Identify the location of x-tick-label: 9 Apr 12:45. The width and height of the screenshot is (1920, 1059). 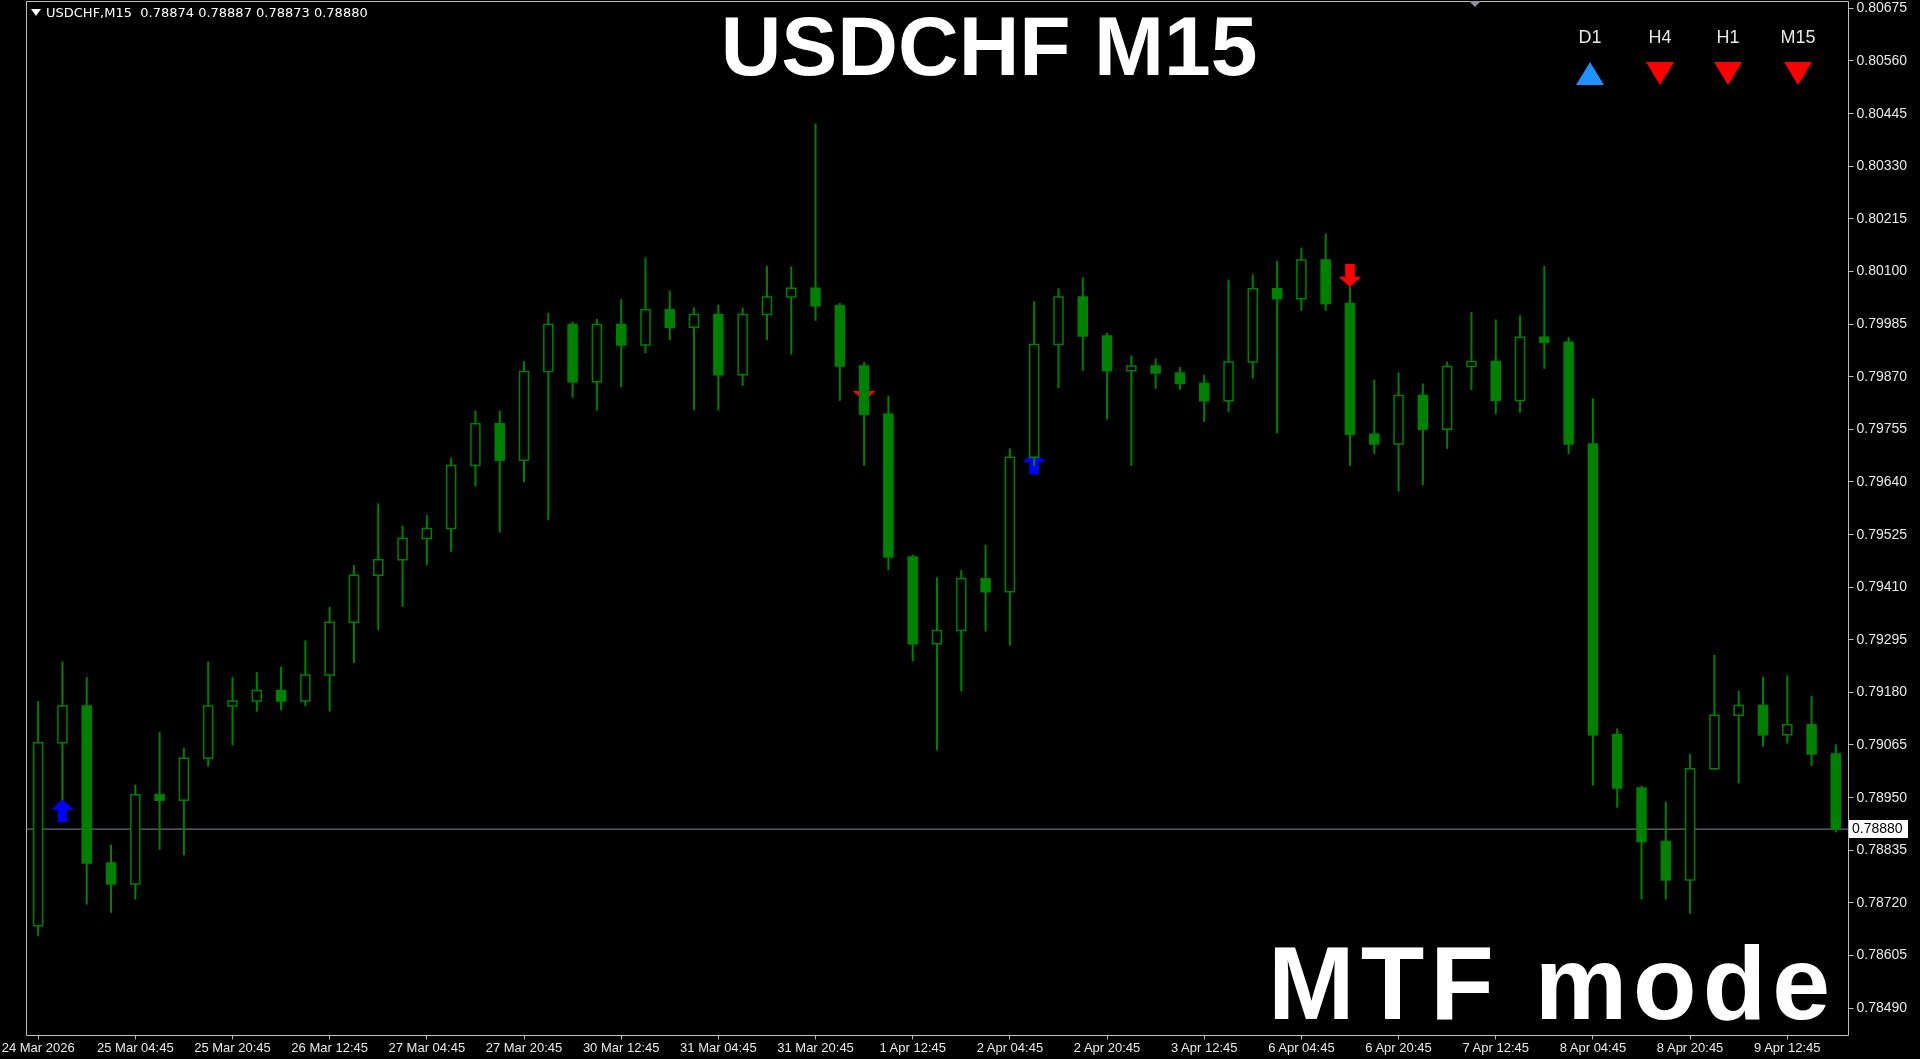
(1787, 1047).